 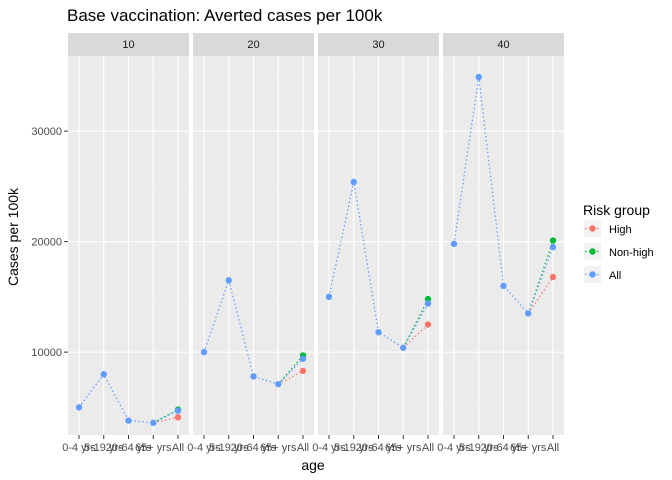 I want to click on facet-strip-label: 20, so click(x=253, y=45).